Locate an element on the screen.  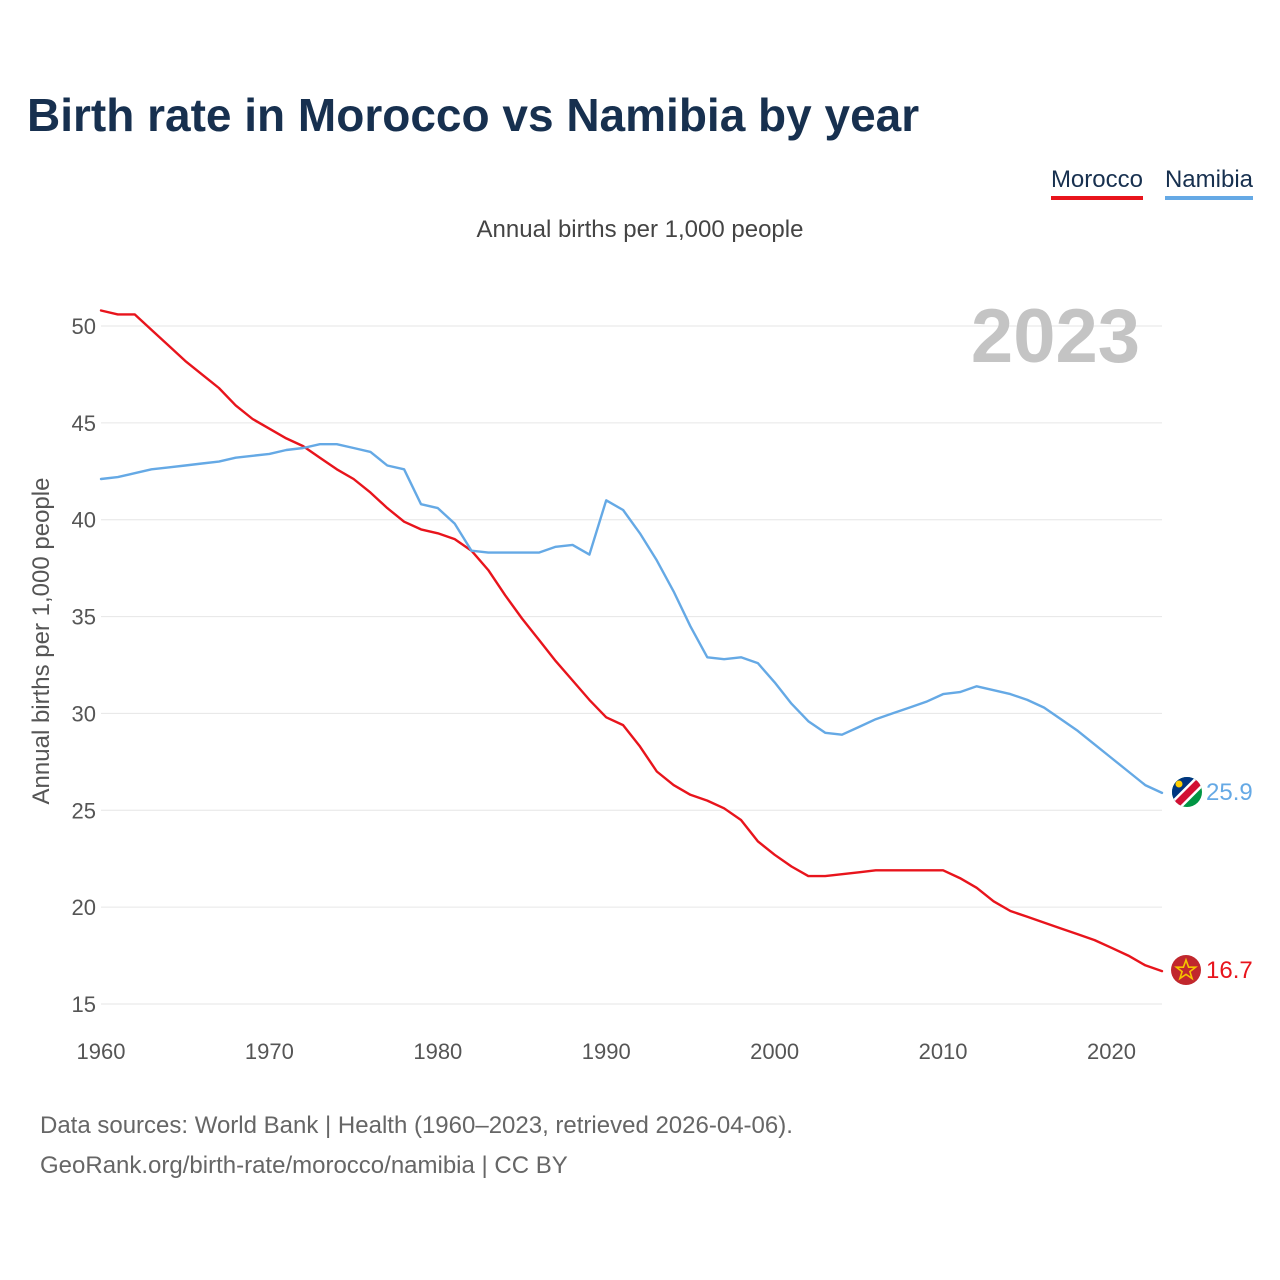
y-tick-label-45: 45 is located at coordinates (84, 423).